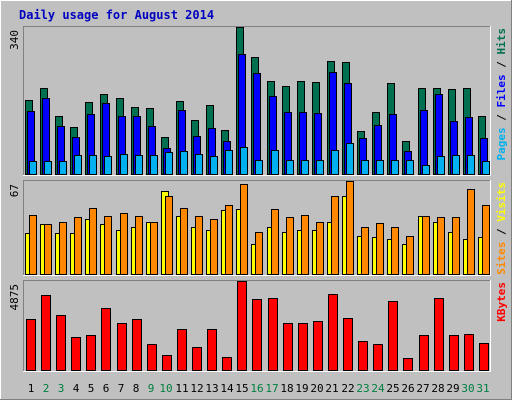 The width and height of the screenshot is (512, 400). I want to click on legend-entry: Sites, so click(501, 258).